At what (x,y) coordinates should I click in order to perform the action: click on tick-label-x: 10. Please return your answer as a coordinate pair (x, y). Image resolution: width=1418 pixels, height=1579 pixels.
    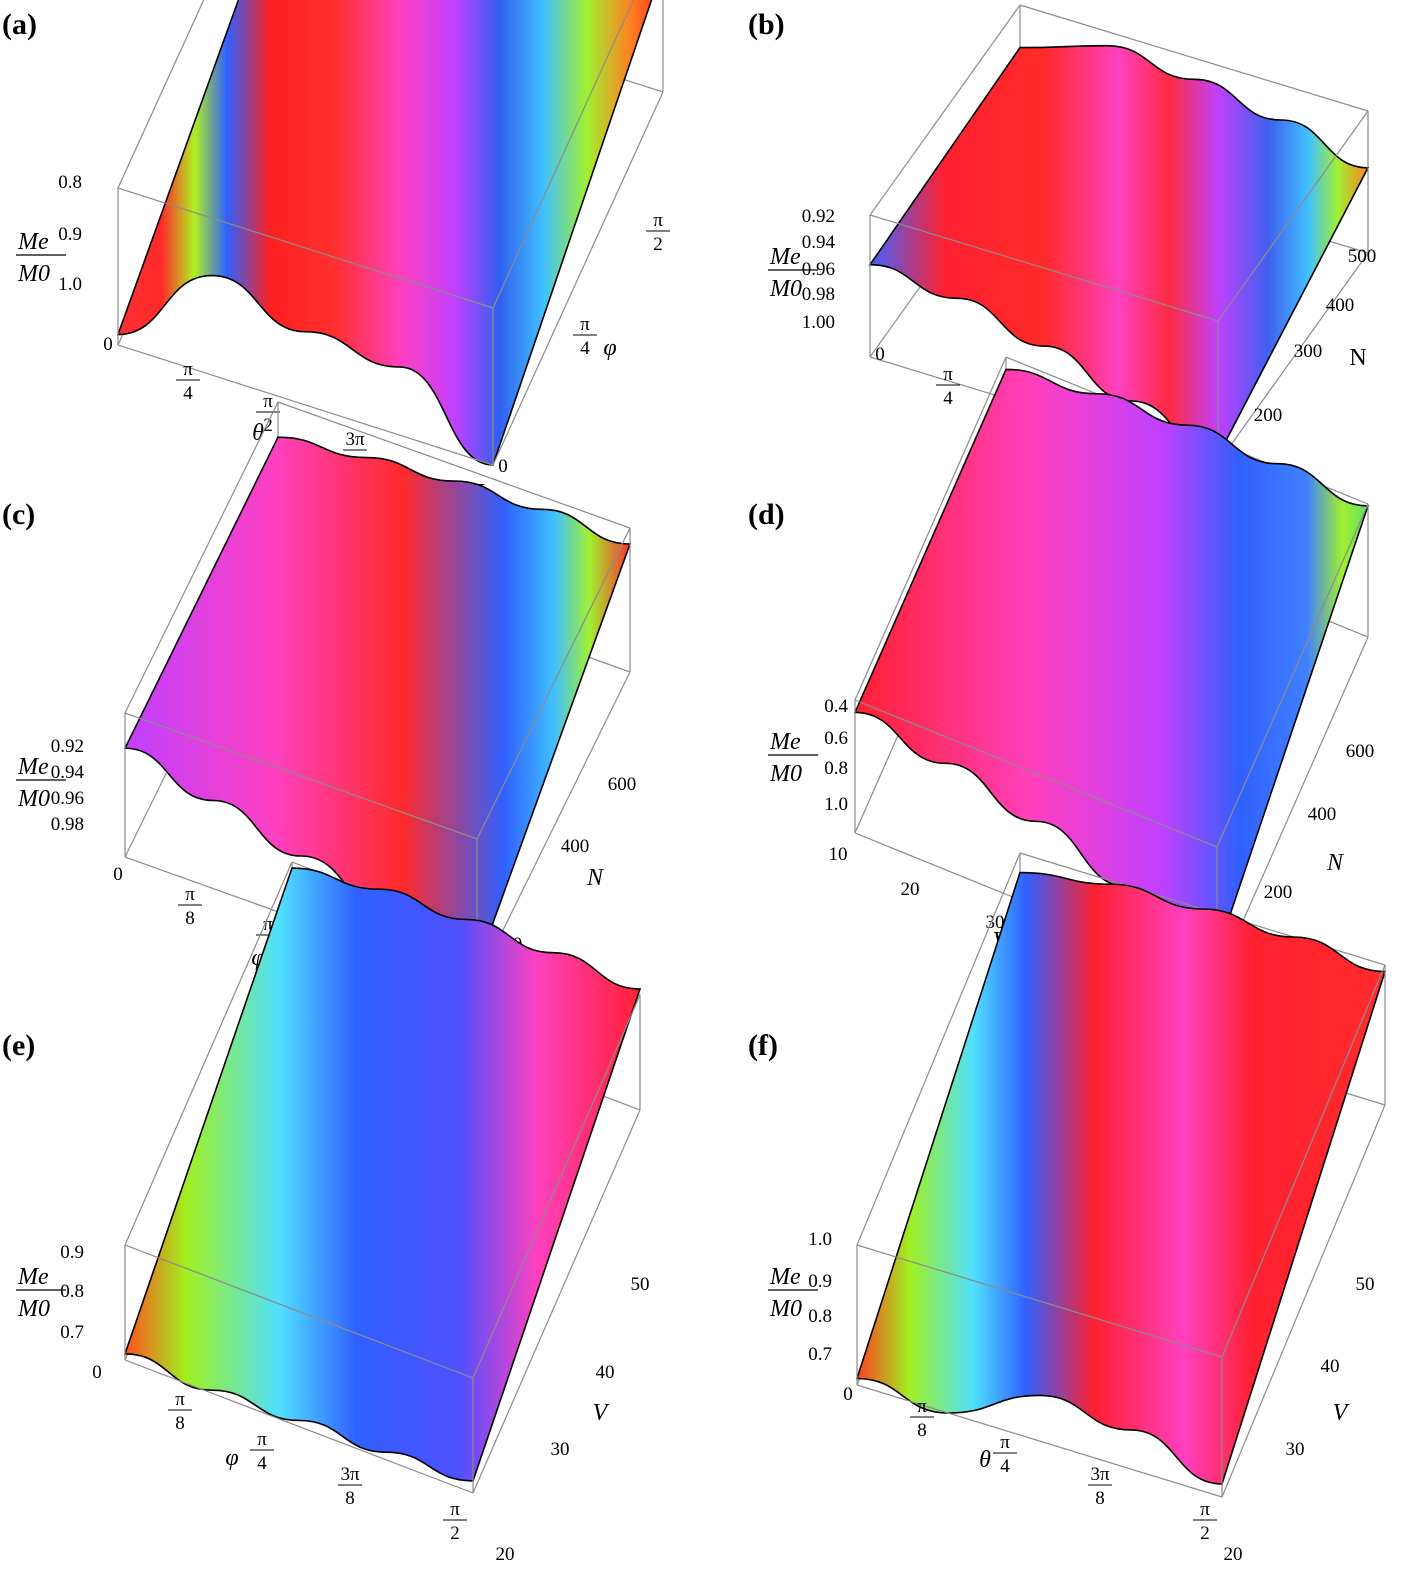
    Looking at the image, I should click on (838, 854).